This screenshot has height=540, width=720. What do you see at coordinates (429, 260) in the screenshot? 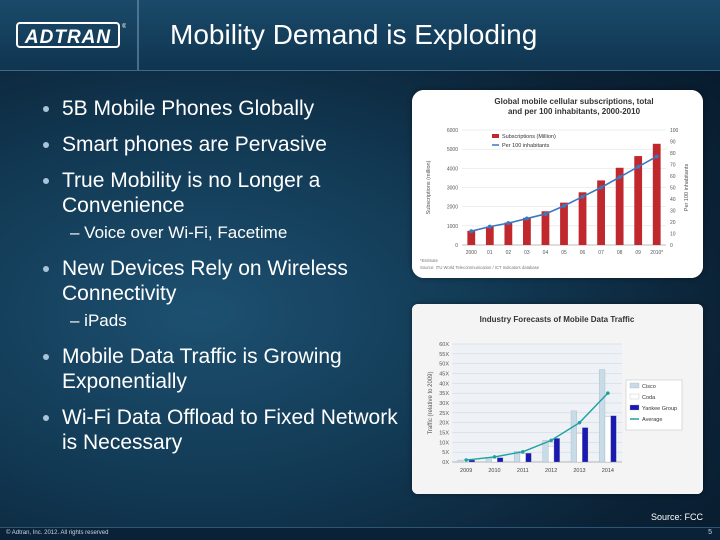
I see `chart-note: *Estimate` at bounding box center [429, 260].